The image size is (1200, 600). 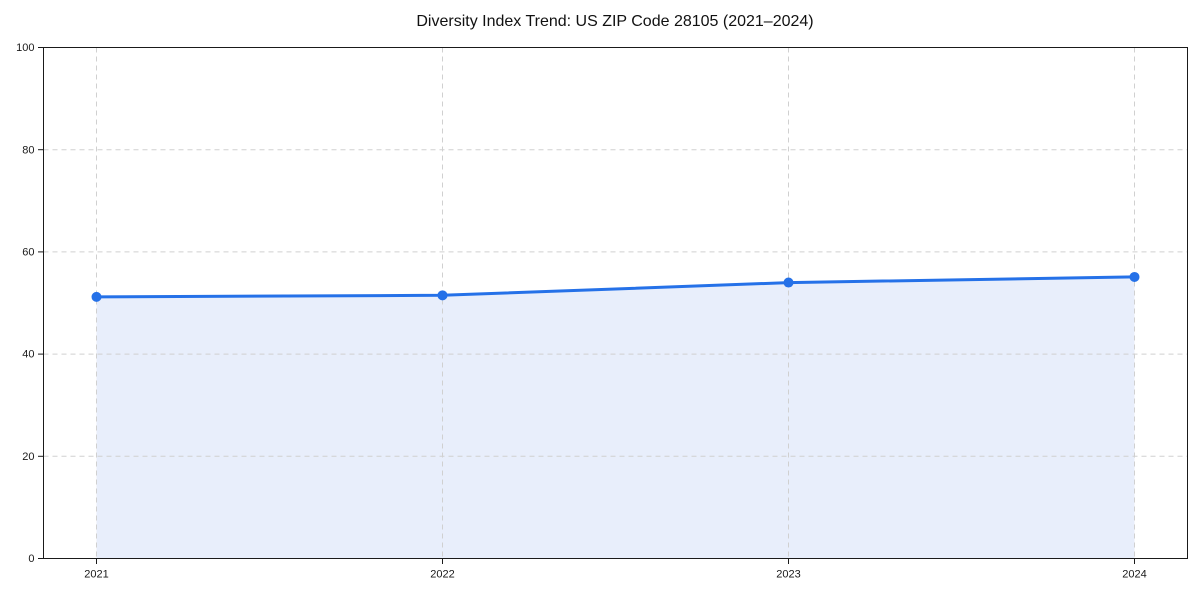 I want to click on data-points, so click(x=615, y=286).